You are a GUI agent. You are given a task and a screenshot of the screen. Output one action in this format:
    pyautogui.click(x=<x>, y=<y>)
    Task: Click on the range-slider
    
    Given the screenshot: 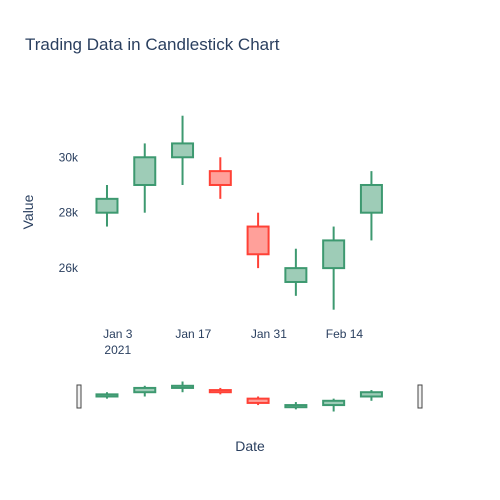 What is the action you would take?
    pyautogui.click(x=249, y=396)
    